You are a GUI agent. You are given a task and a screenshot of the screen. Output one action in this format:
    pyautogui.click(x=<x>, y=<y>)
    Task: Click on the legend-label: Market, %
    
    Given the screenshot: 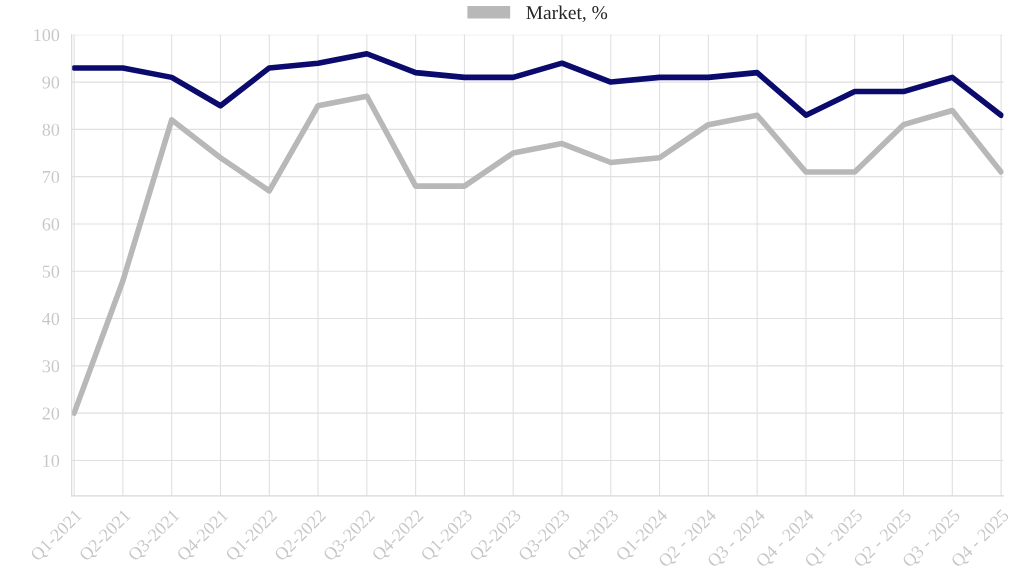 What is the action you would take?
    pyautogui.click(x=567, y=13)
    